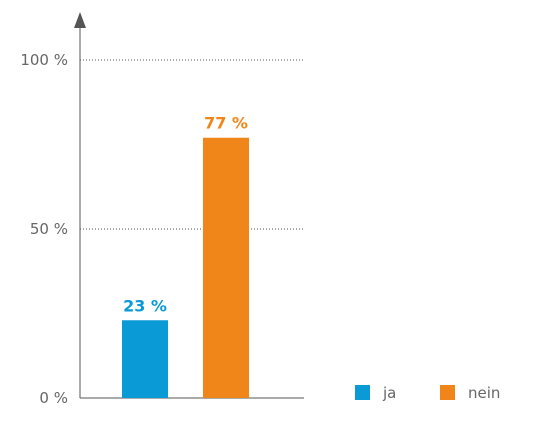 The height and width of the screenshot is (426, 549). I want to click on bar-nein, so click(226, 268).